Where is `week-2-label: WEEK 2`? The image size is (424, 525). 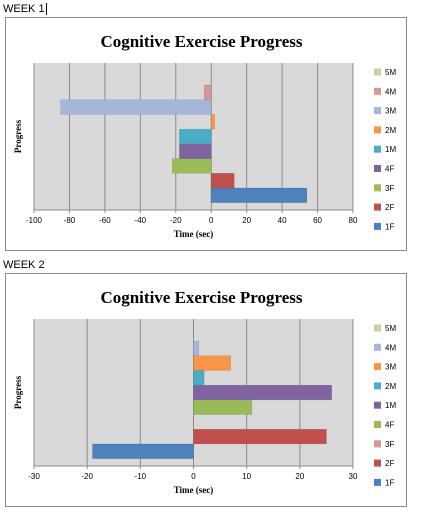 week-2-label: WEEK 2 is located at coordinates (24, 265).